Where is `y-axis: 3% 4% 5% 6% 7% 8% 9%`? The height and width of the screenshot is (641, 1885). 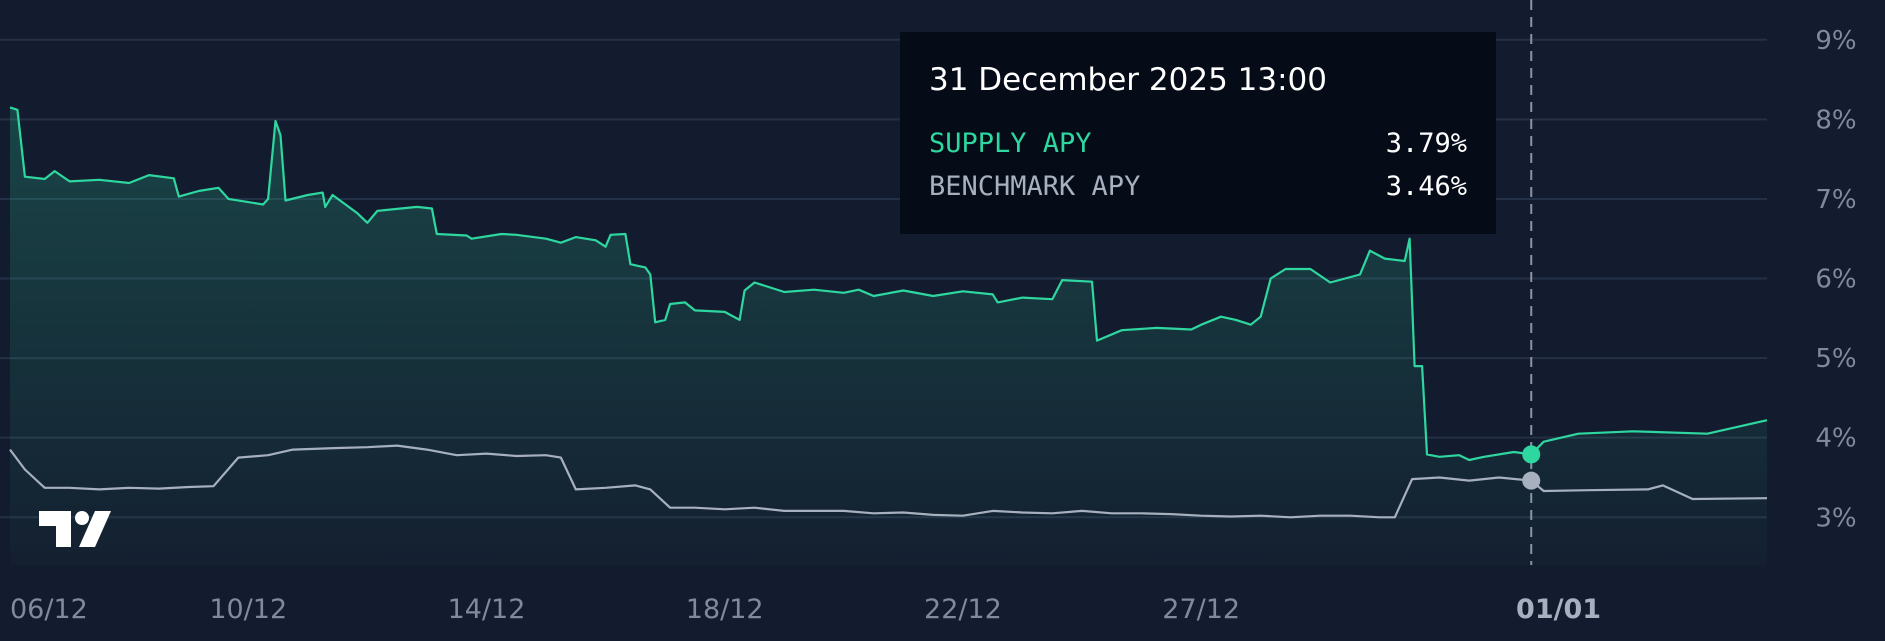 y-axis: 3% 4% 5% 6% 7% 8% 9% is located at coordinates (1835, 279).